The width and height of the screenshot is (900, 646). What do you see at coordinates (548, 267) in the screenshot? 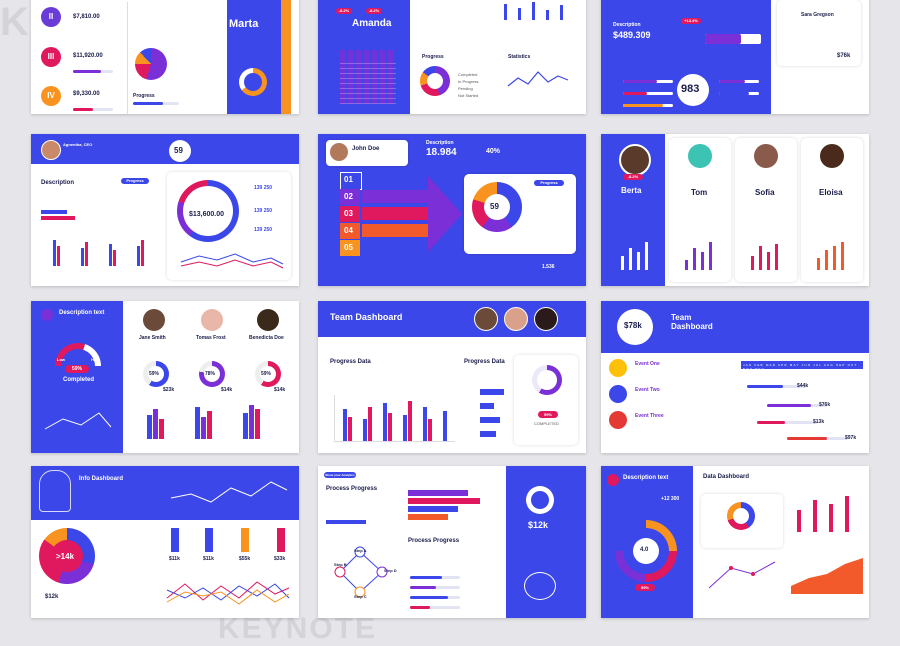
I see `total: 1.536` at bounding box center [548, 267].